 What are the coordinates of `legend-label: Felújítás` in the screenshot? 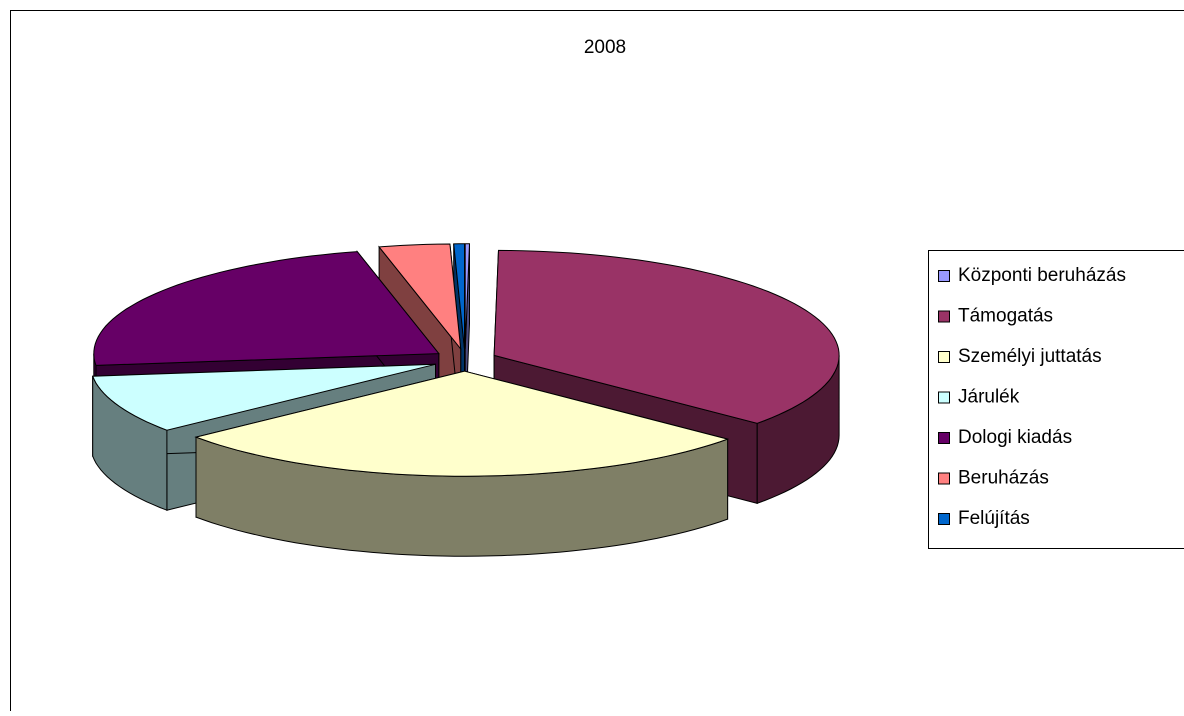 It's located at (994, 518).